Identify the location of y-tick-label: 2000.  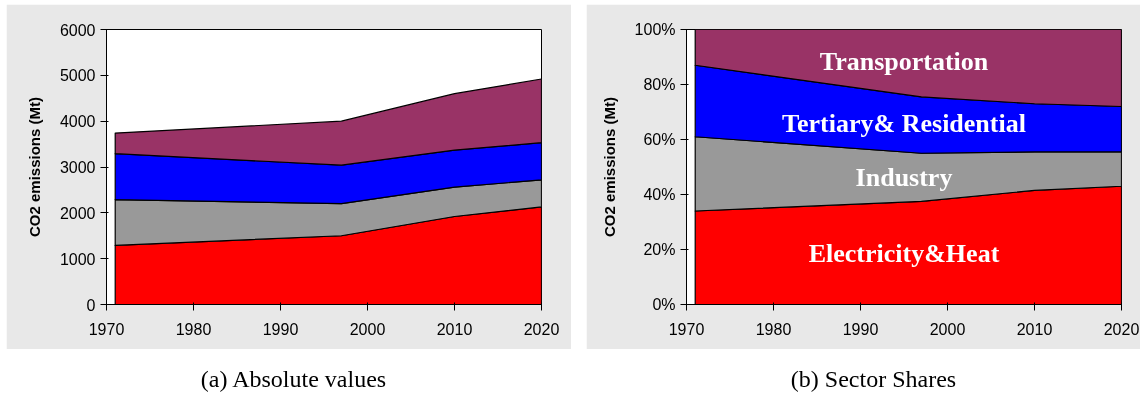
(77, 213).